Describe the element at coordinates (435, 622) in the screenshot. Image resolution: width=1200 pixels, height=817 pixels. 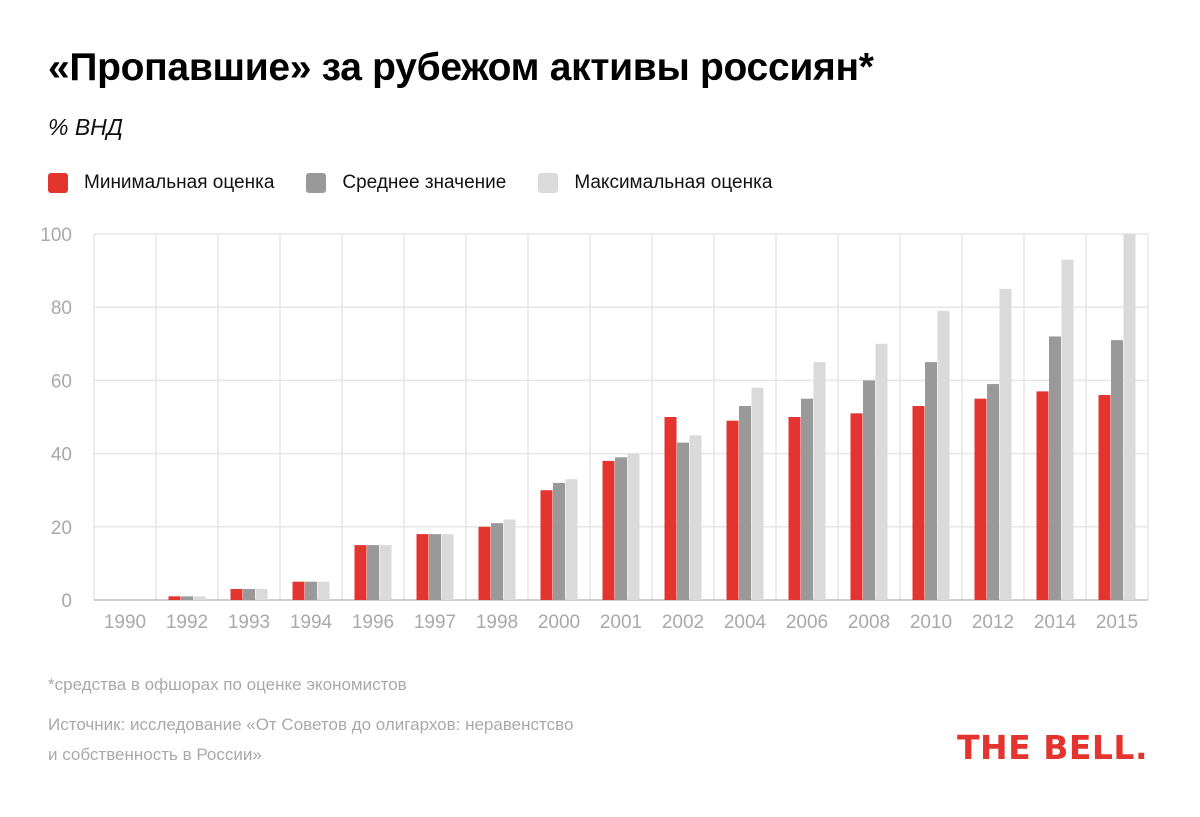
I see `x-tick-label: 1997` at that location.